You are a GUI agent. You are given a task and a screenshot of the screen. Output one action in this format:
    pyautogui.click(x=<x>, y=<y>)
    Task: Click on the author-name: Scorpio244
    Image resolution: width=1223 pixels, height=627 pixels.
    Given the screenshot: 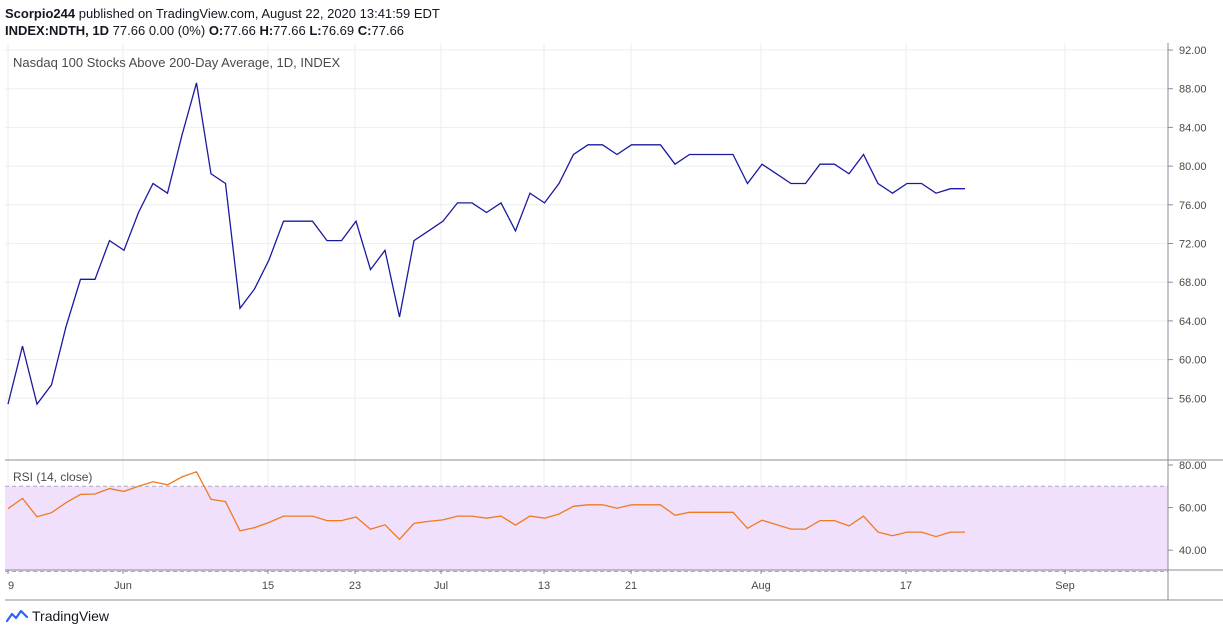 What is the action you would take?
    pyautogui.click(x=40, y=13)
    